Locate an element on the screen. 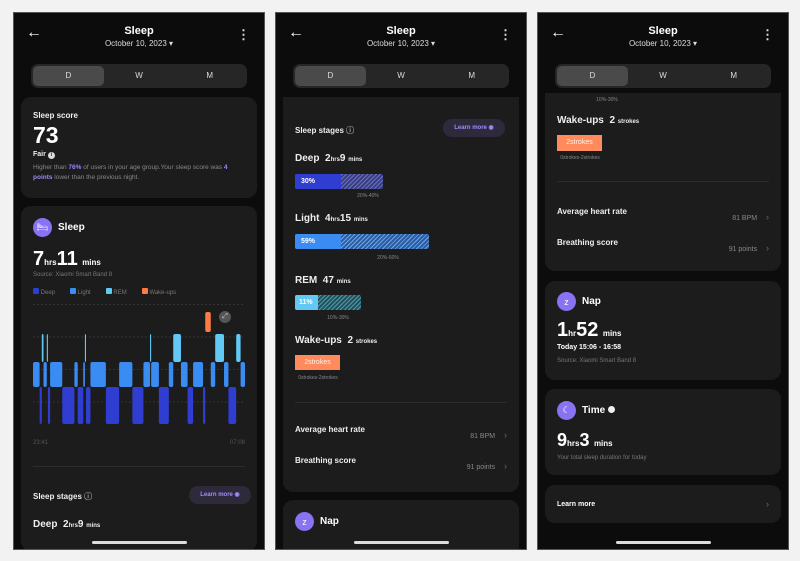 The image size is (800, 561). caret-down-icon: ▾ is located at coordinates (695, 43).